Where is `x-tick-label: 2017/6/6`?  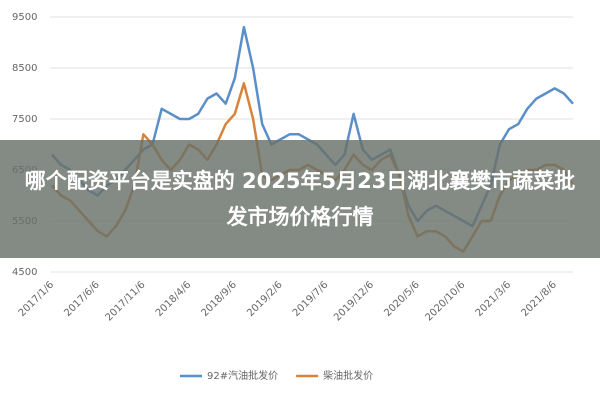 x-tick-label: 2017/6/6 is located at coordinates (82, 299).